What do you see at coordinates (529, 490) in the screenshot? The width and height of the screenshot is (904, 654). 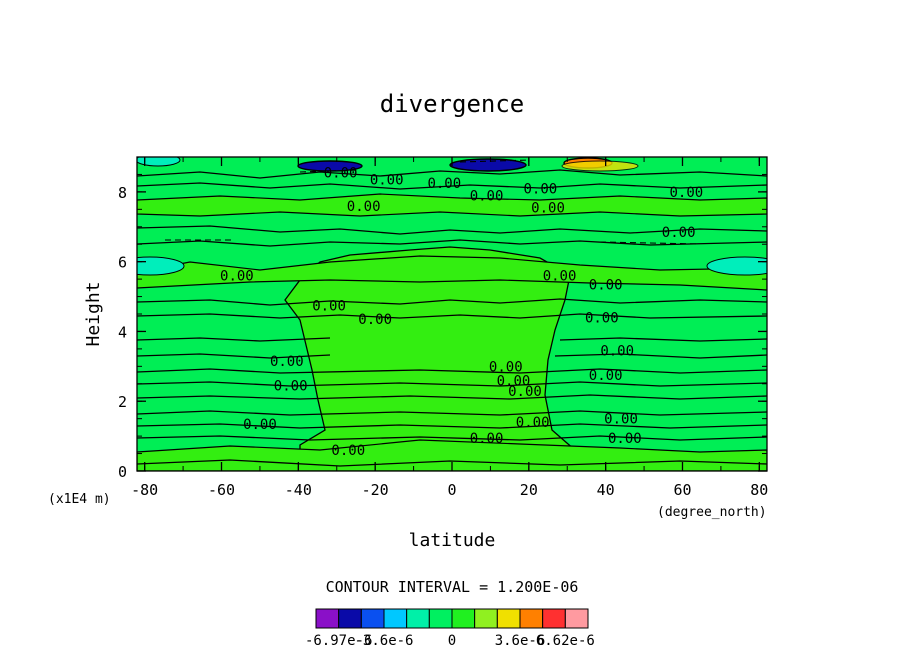 I see `x-tick-label: 20` at bounding box center [529, 490].